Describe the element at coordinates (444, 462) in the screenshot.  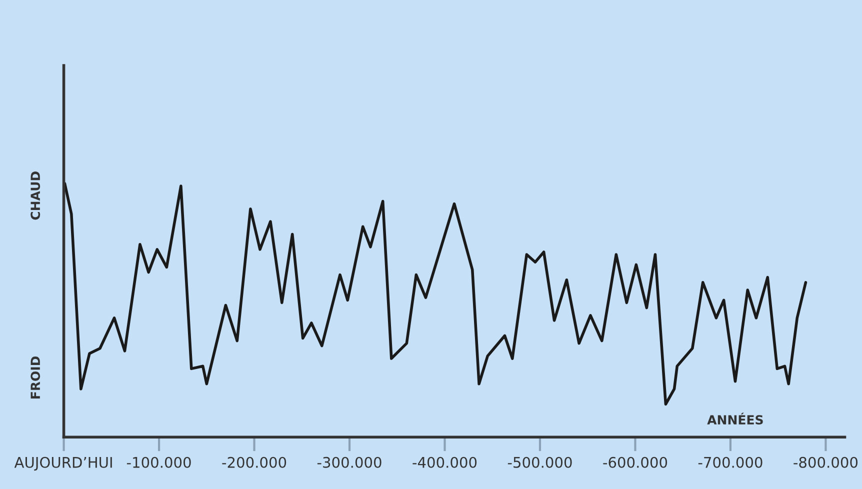
I see `x-tick-label: -400.000` at that location.